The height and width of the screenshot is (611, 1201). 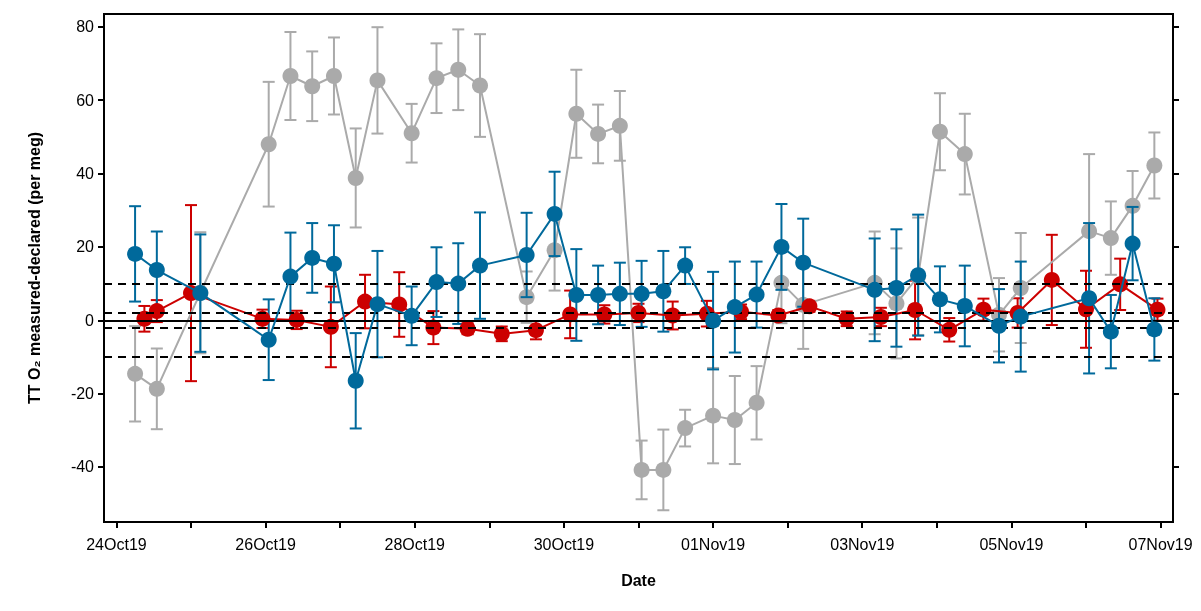 What do you see at coordinates (1160, 544) in the screenshot?
I see `x-tick-label: 07Nov19` at bounding box center [1160, 544].